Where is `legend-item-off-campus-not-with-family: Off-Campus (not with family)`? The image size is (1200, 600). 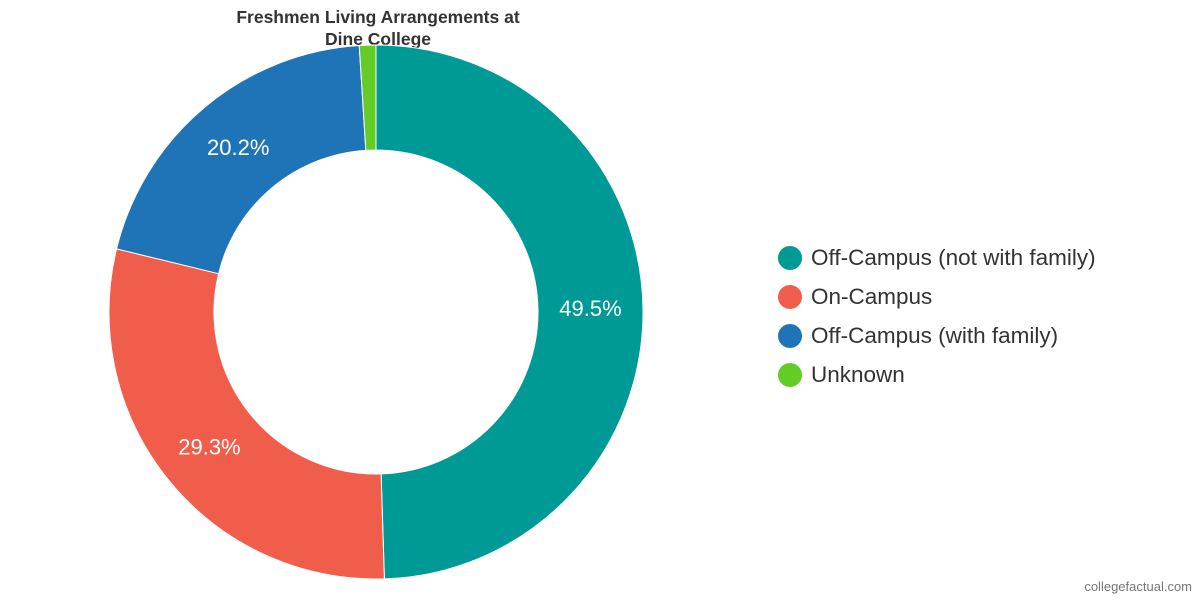
legend-item-off-campus-not-with-family: Off-Campus (not with family) is located at coordinates (937, 257).